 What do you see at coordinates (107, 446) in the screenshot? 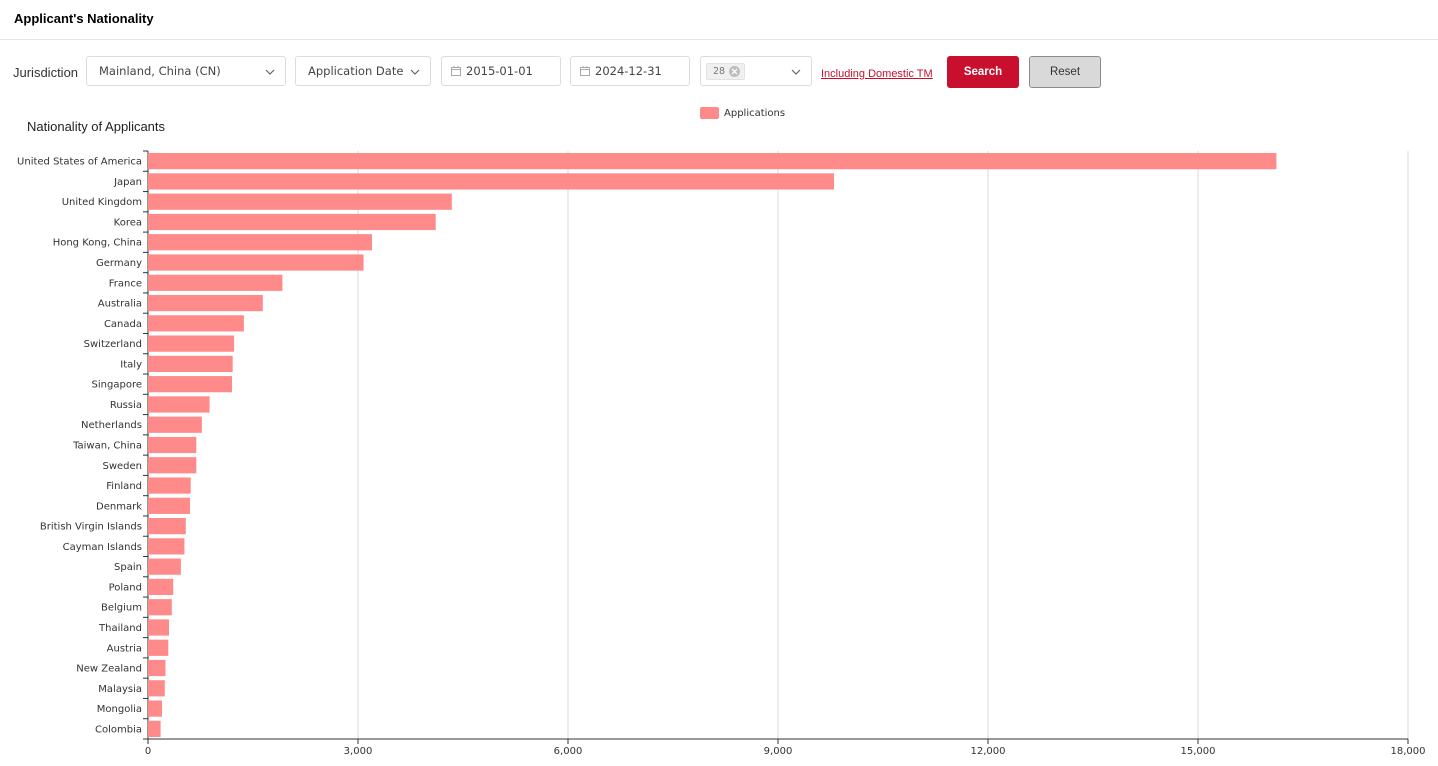
I see `category-label: Taiwan, China` at bounding box center [107, 446].